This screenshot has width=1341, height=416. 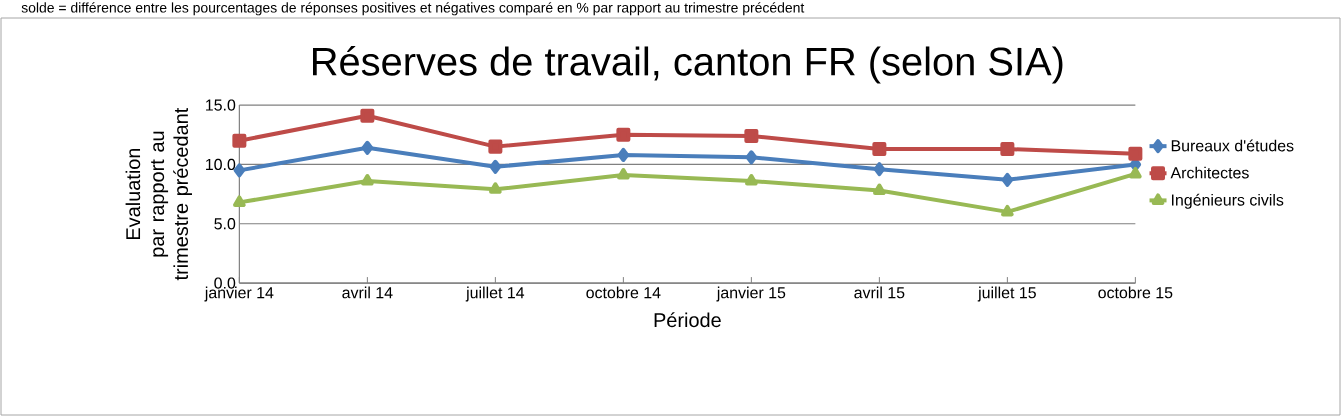 I want to click on chart-title: Réserves de travail, canton FR (selon SIA), so click(x=688, y=65).